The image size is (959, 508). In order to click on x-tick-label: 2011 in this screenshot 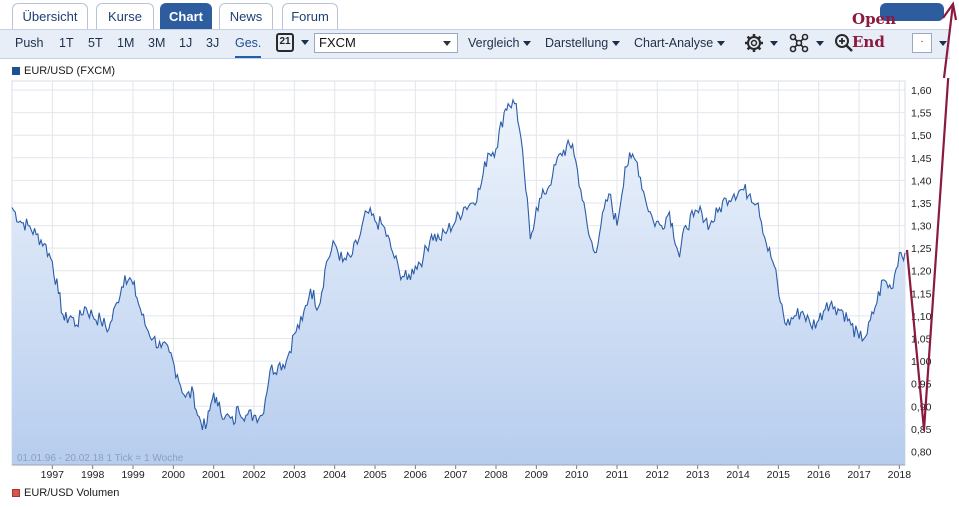, I will do `click(617, 475)`.